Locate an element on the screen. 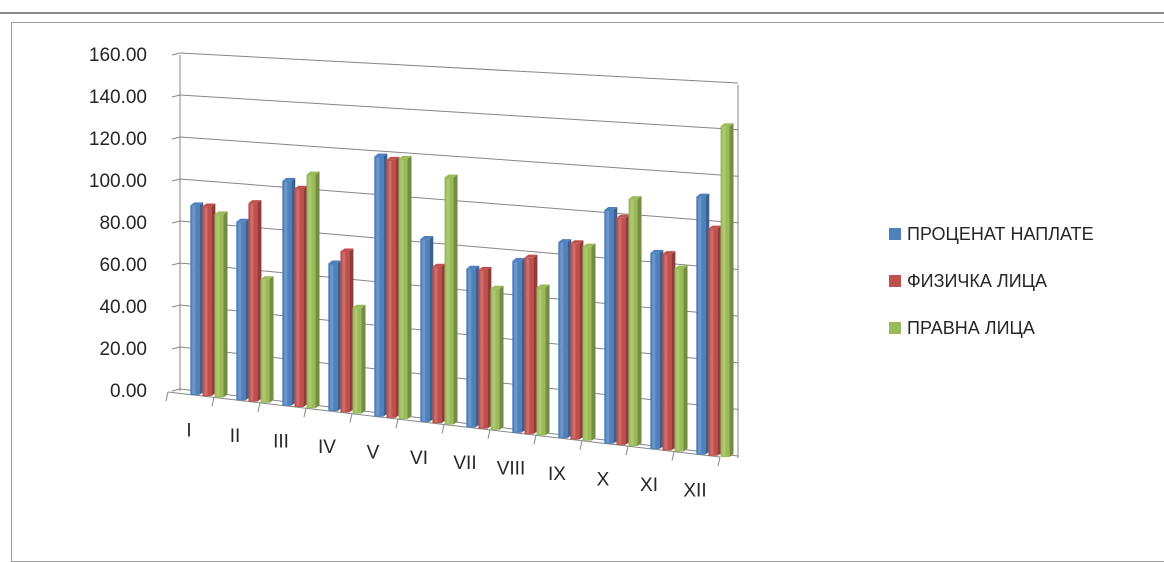  legend-item-series-2: ФИЗИЧКА ЛИЦА is located at coordinates (991, 281).